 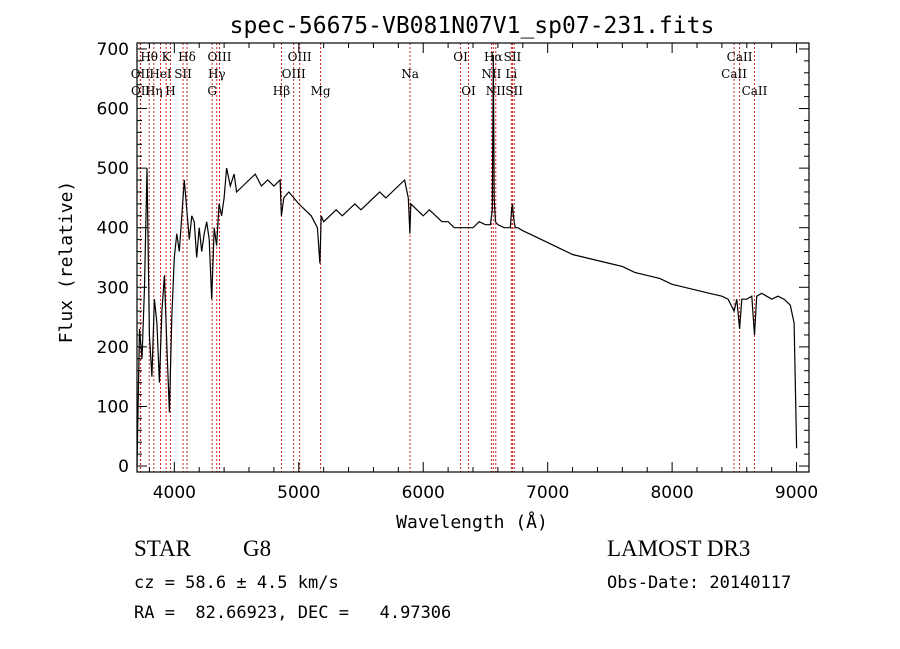 What do you see at coordinates (160, 74) in the screenshot?
I see `line-label: HeI` at bounding box center [160, 74].